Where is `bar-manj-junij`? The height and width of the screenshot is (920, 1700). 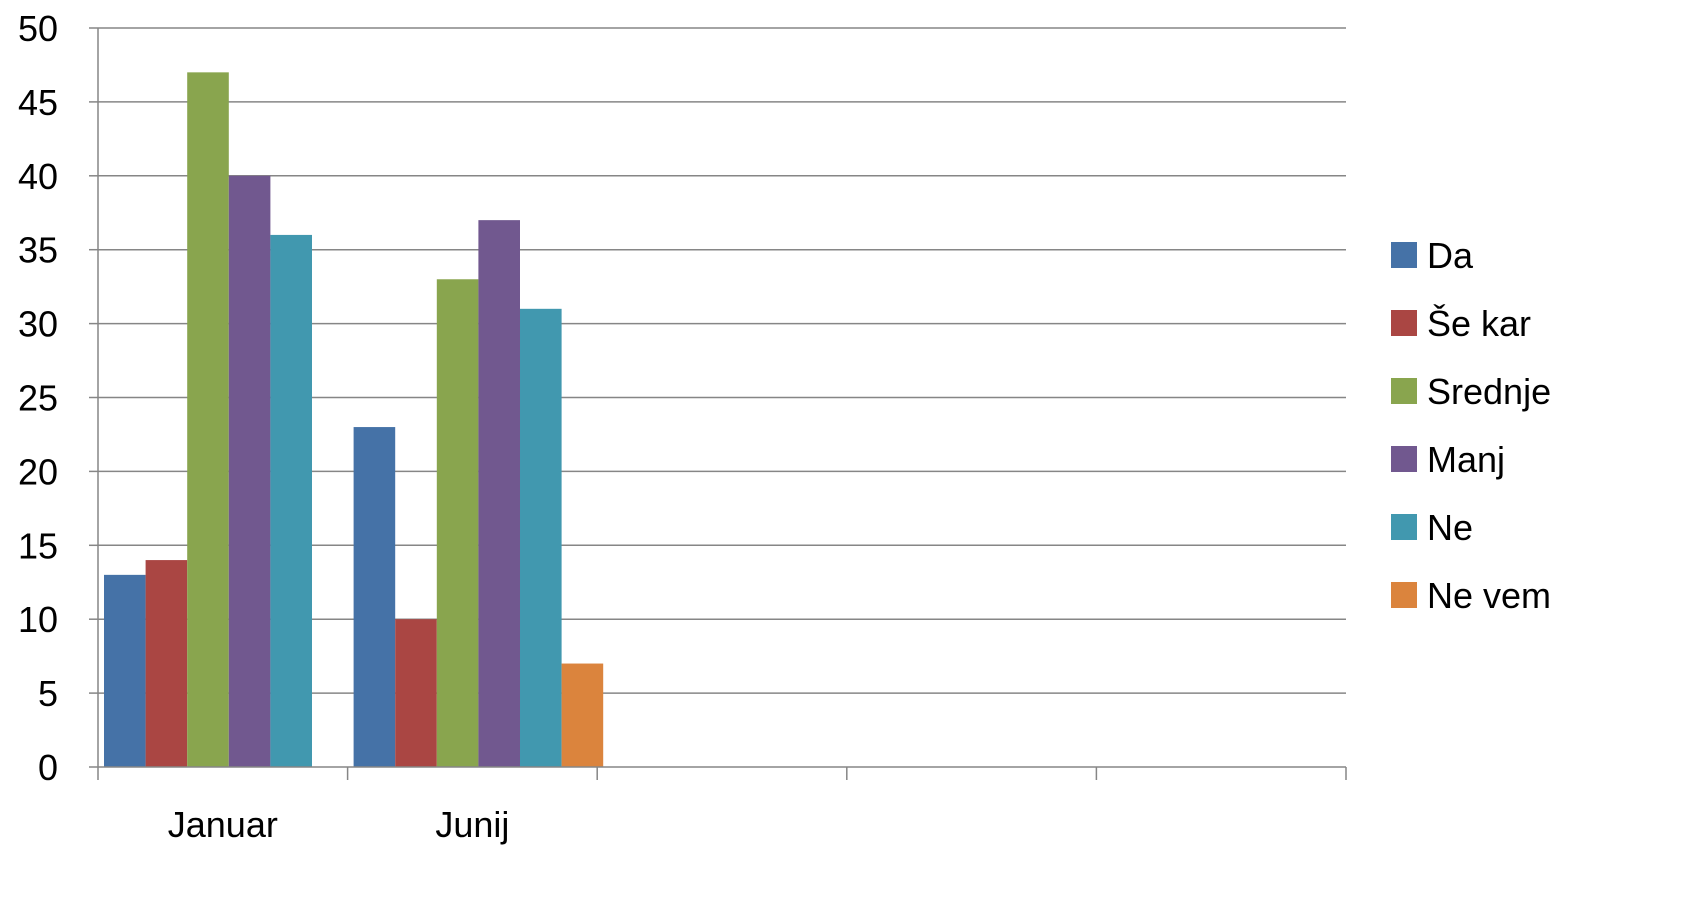 bar-manj-junij is located at coordinates (499, 493).